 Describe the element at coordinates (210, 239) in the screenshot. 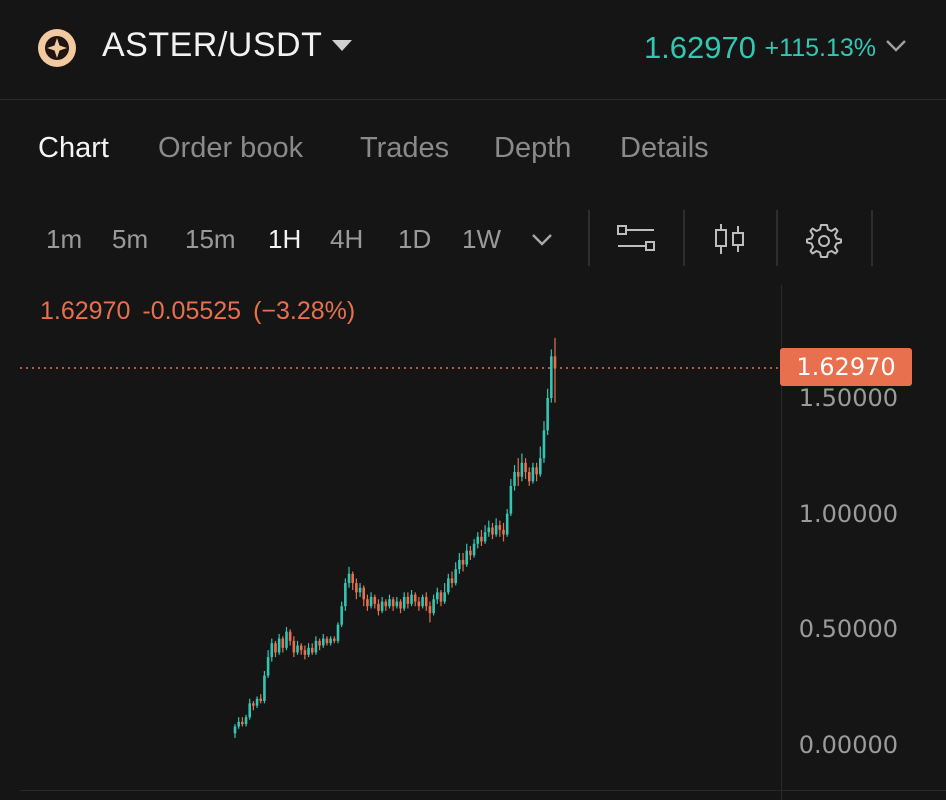

I see `timeframe-15m: 15m` at that location.